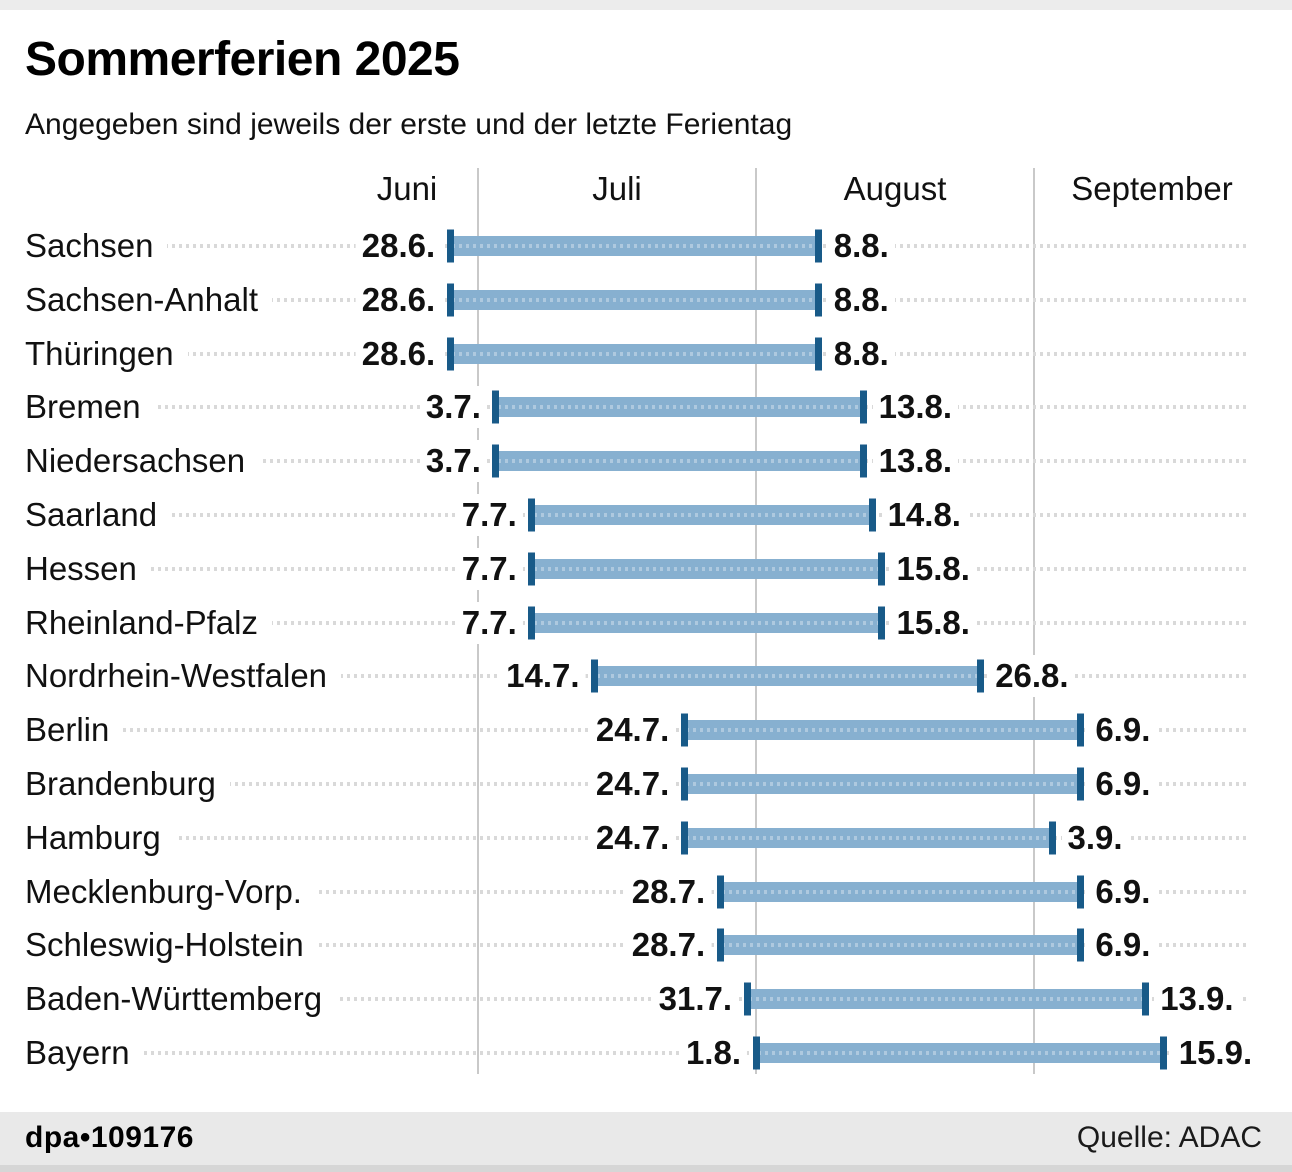  Describe the element at coordinates (695, 999) in the screenshot. I see `start-date-label: 31.7.` at that location.